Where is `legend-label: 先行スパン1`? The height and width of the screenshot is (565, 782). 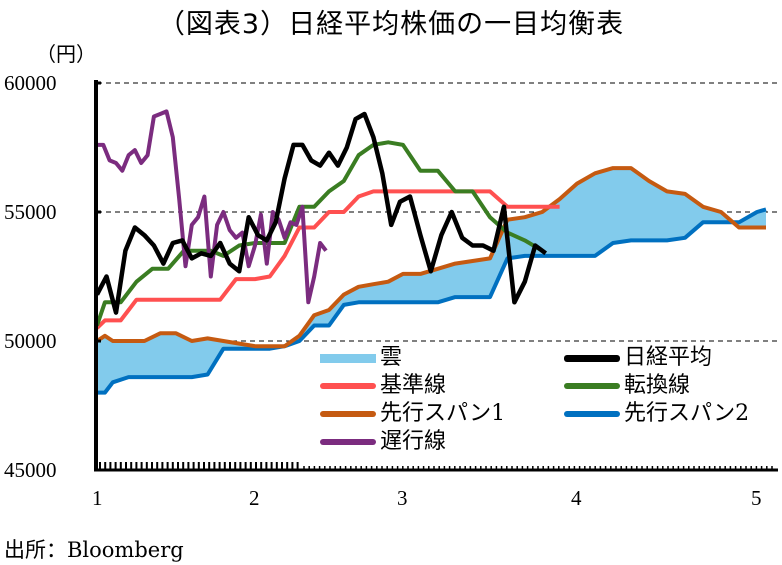 legend-label: 先行スパン1 is located at coordinates (443, 413).